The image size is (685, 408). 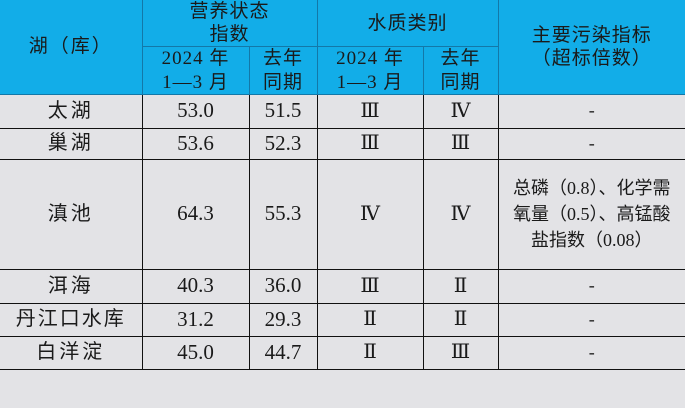 I want to click on cell-nutrient-2024: 53.0, so click(x=195, y=111).